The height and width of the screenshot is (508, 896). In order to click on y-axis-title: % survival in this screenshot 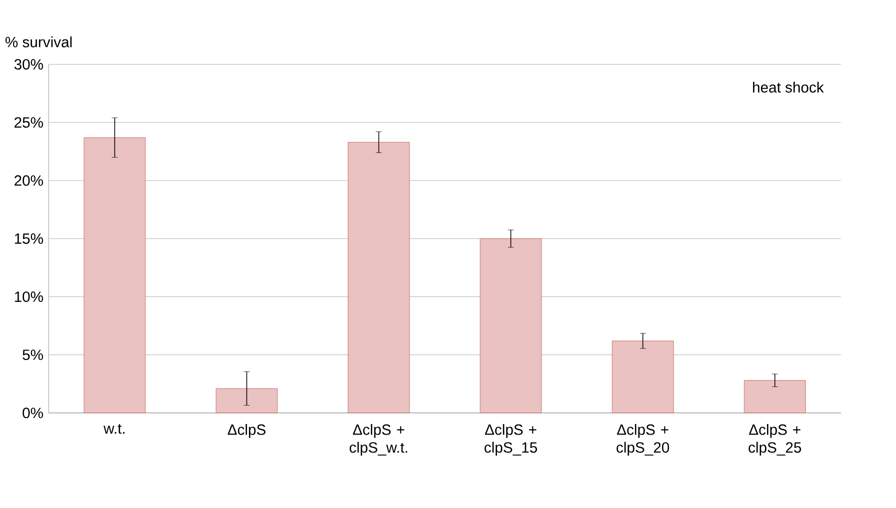, I will do `click(38, 42)`.